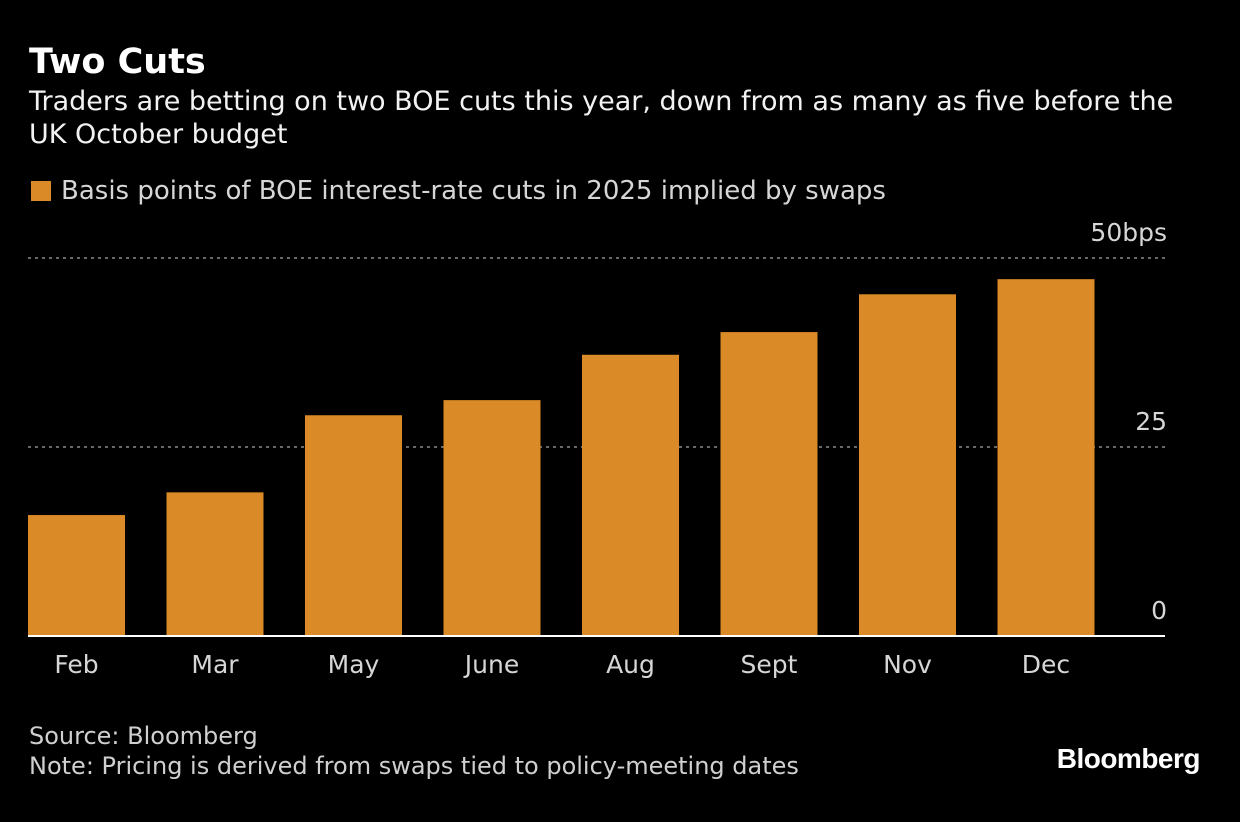  What do you see at coordinates (492, 518) in the screenshot?
I see `bar-june` at bounding box center [492, 518].